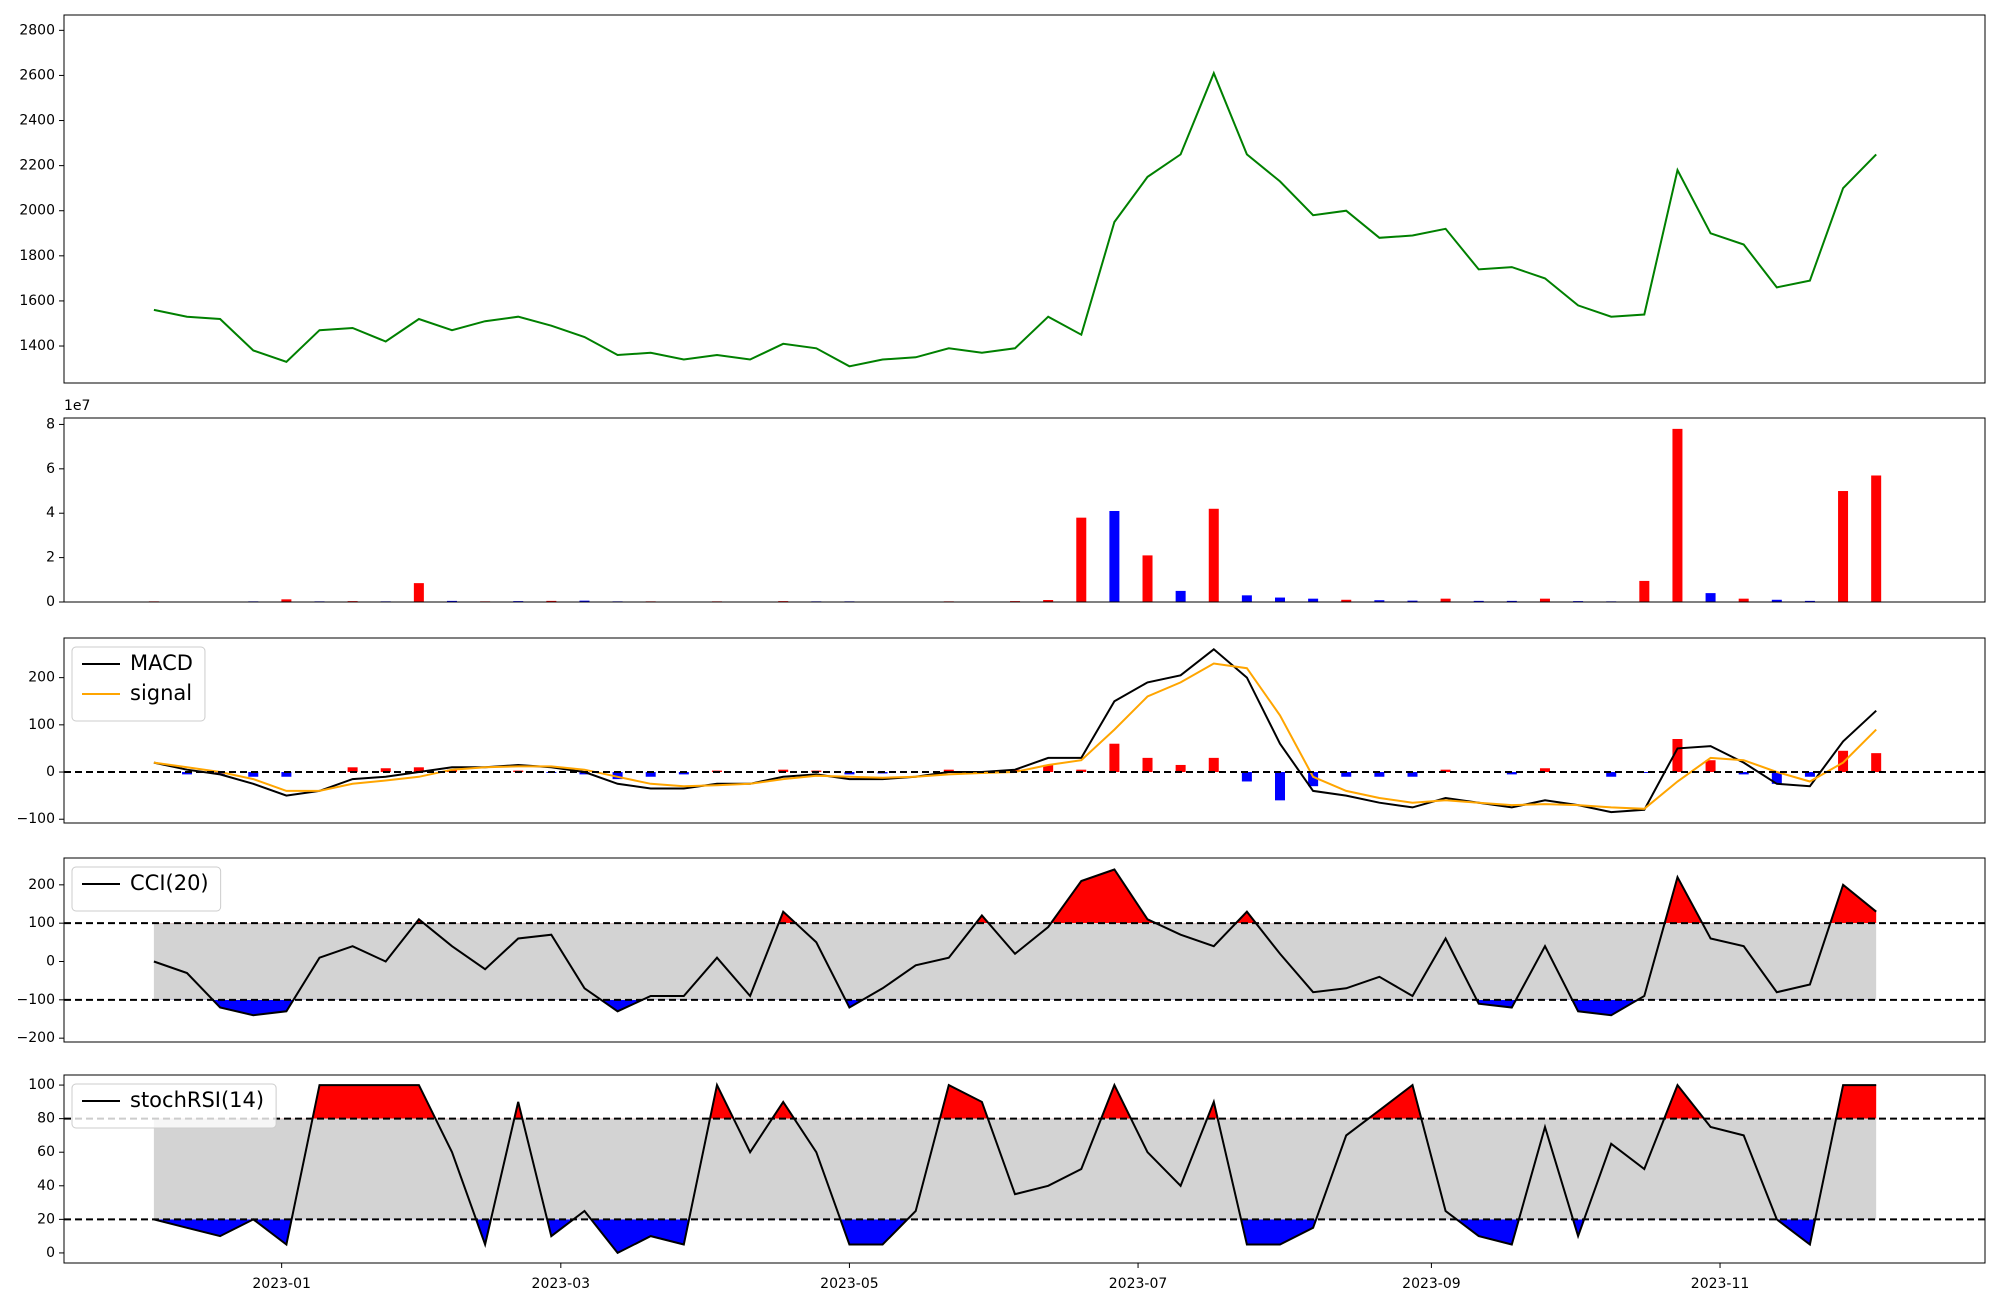 This screenshot has height=1300, width=2000. I want to click on y-tick-label: −100, so click(36, 819).